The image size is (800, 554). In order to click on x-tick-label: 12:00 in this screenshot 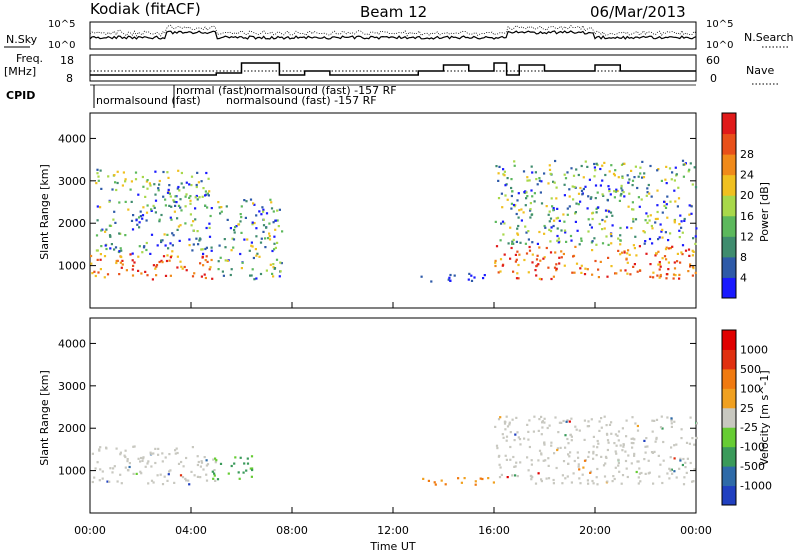, I will do `click(393, 530)`.